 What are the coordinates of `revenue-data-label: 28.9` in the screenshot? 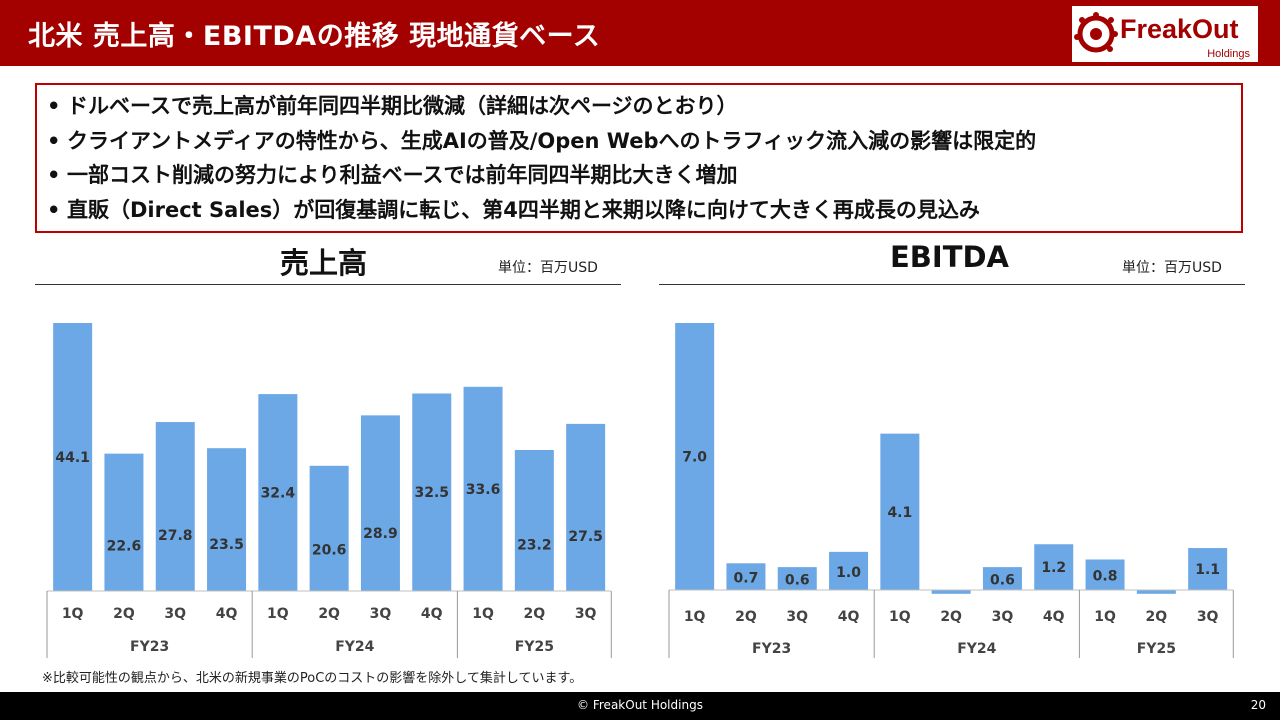 It's located at (380, 534).